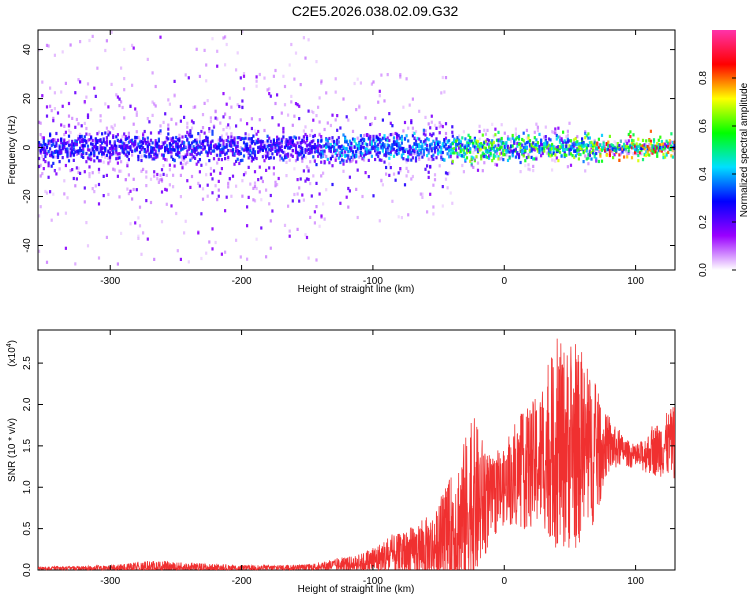 This screenshot has width=750, height=605. I want to click on y-tick-label: 1.0, so click(27, 487).